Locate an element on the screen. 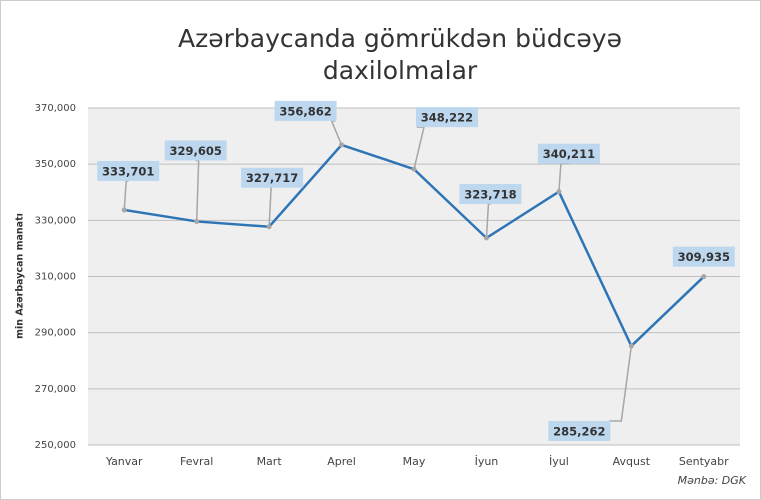  x-tick-label: Avqust is located at coordinates (632, 461).